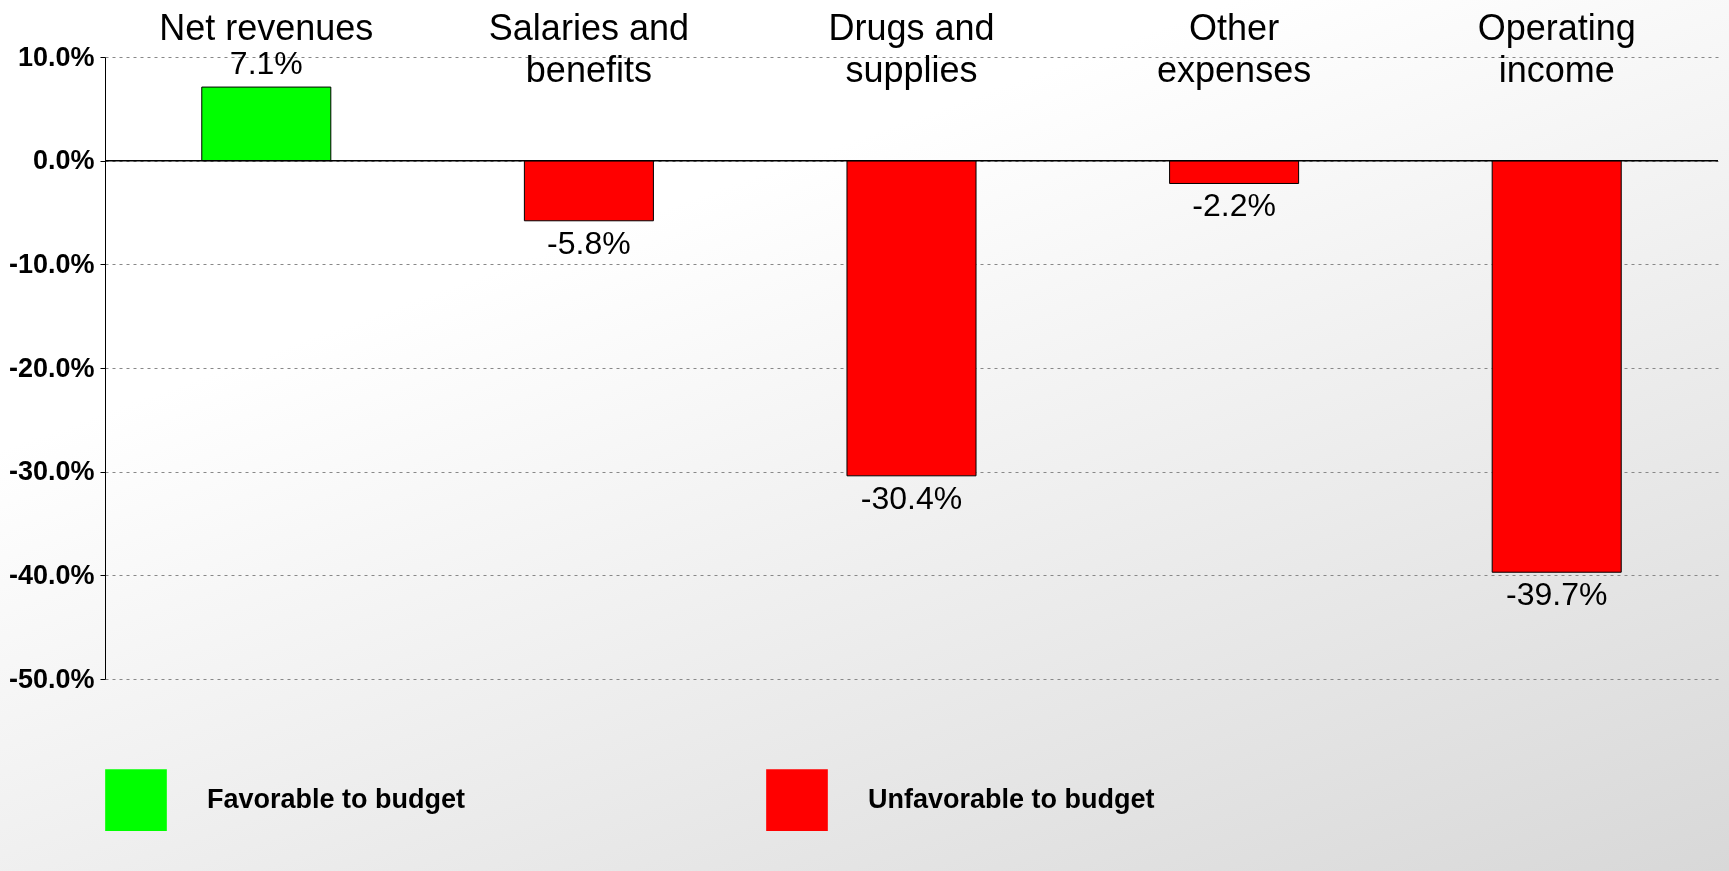  What do you see at coordinates (266, 63) in the screenshot?
I see `data-label: 7.1%` at bounding box center [266, 63].